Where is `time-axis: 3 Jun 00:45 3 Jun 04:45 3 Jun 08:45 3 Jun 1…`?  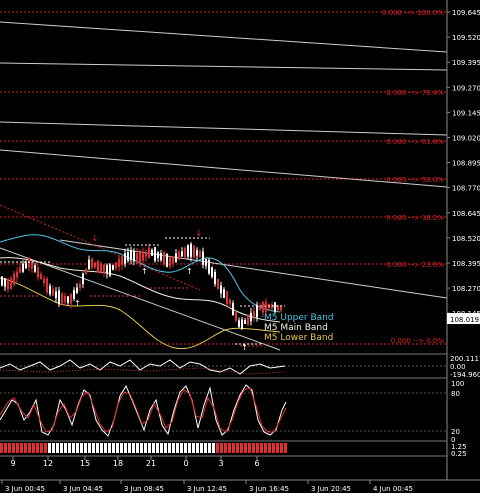
time-axis: 3 Jun 00:45 3 Jun 04:45 3 Jun 08:45 3 Jun 1… is located at coordinates (240, 486).